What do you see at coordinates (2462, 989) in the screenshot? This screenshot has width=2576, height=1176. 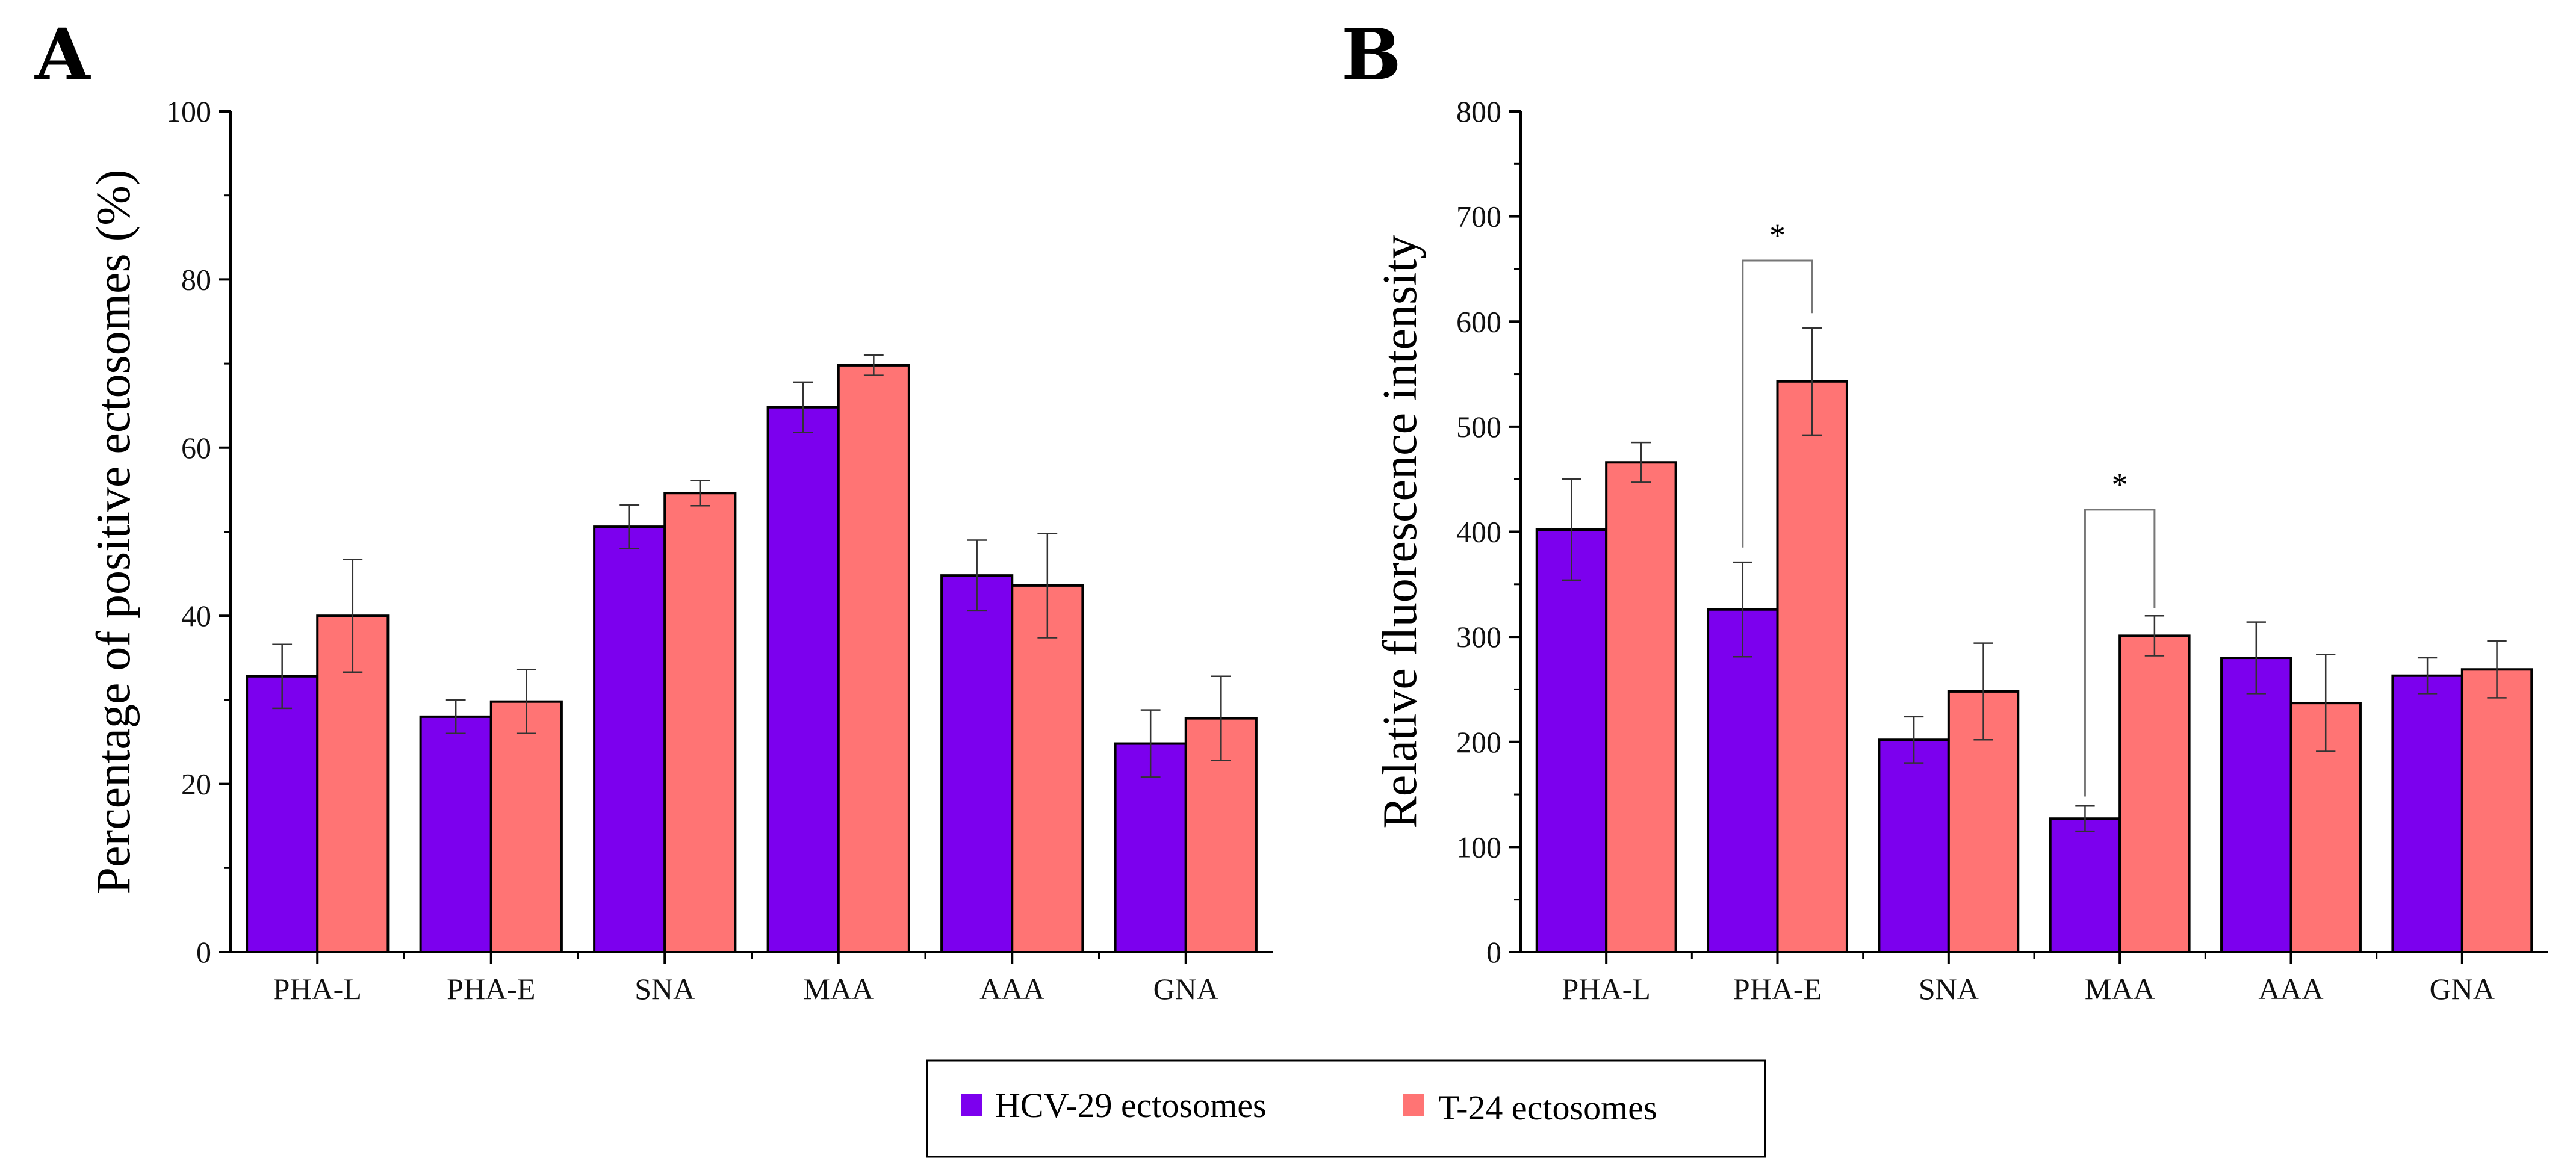 I see `chart-b-xtick-label: GNA` at bounding box center [2462, 989].